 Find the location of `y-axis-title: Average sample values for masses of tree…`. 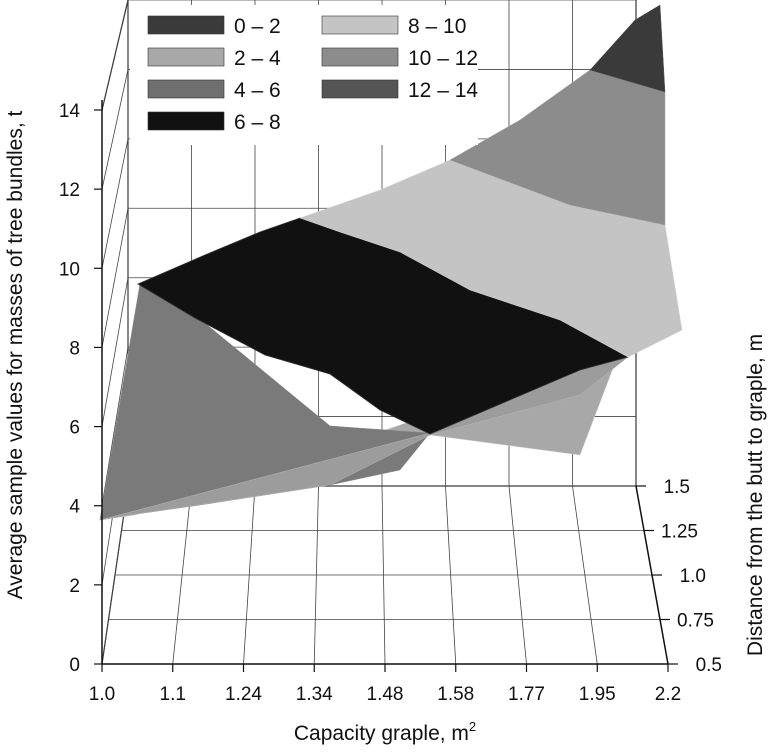

y-axis-title: Average sample values for masses of tree… is located at coordinates (15, 354).